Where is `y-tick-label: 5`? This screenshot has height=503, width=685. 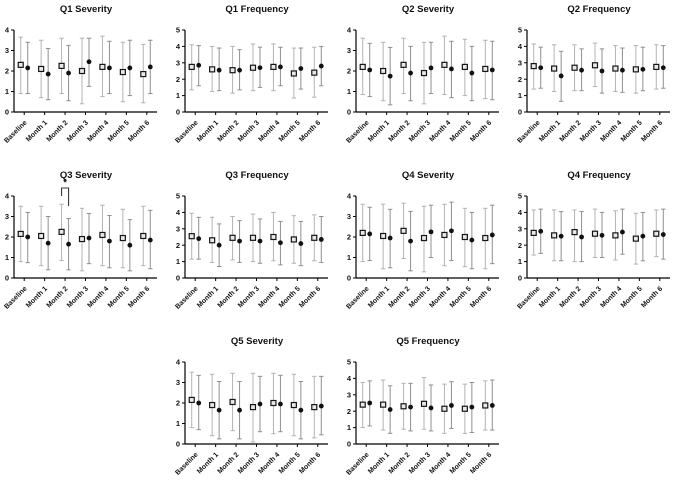
y-tick-label: 5 is located at coordinates (520, 196).